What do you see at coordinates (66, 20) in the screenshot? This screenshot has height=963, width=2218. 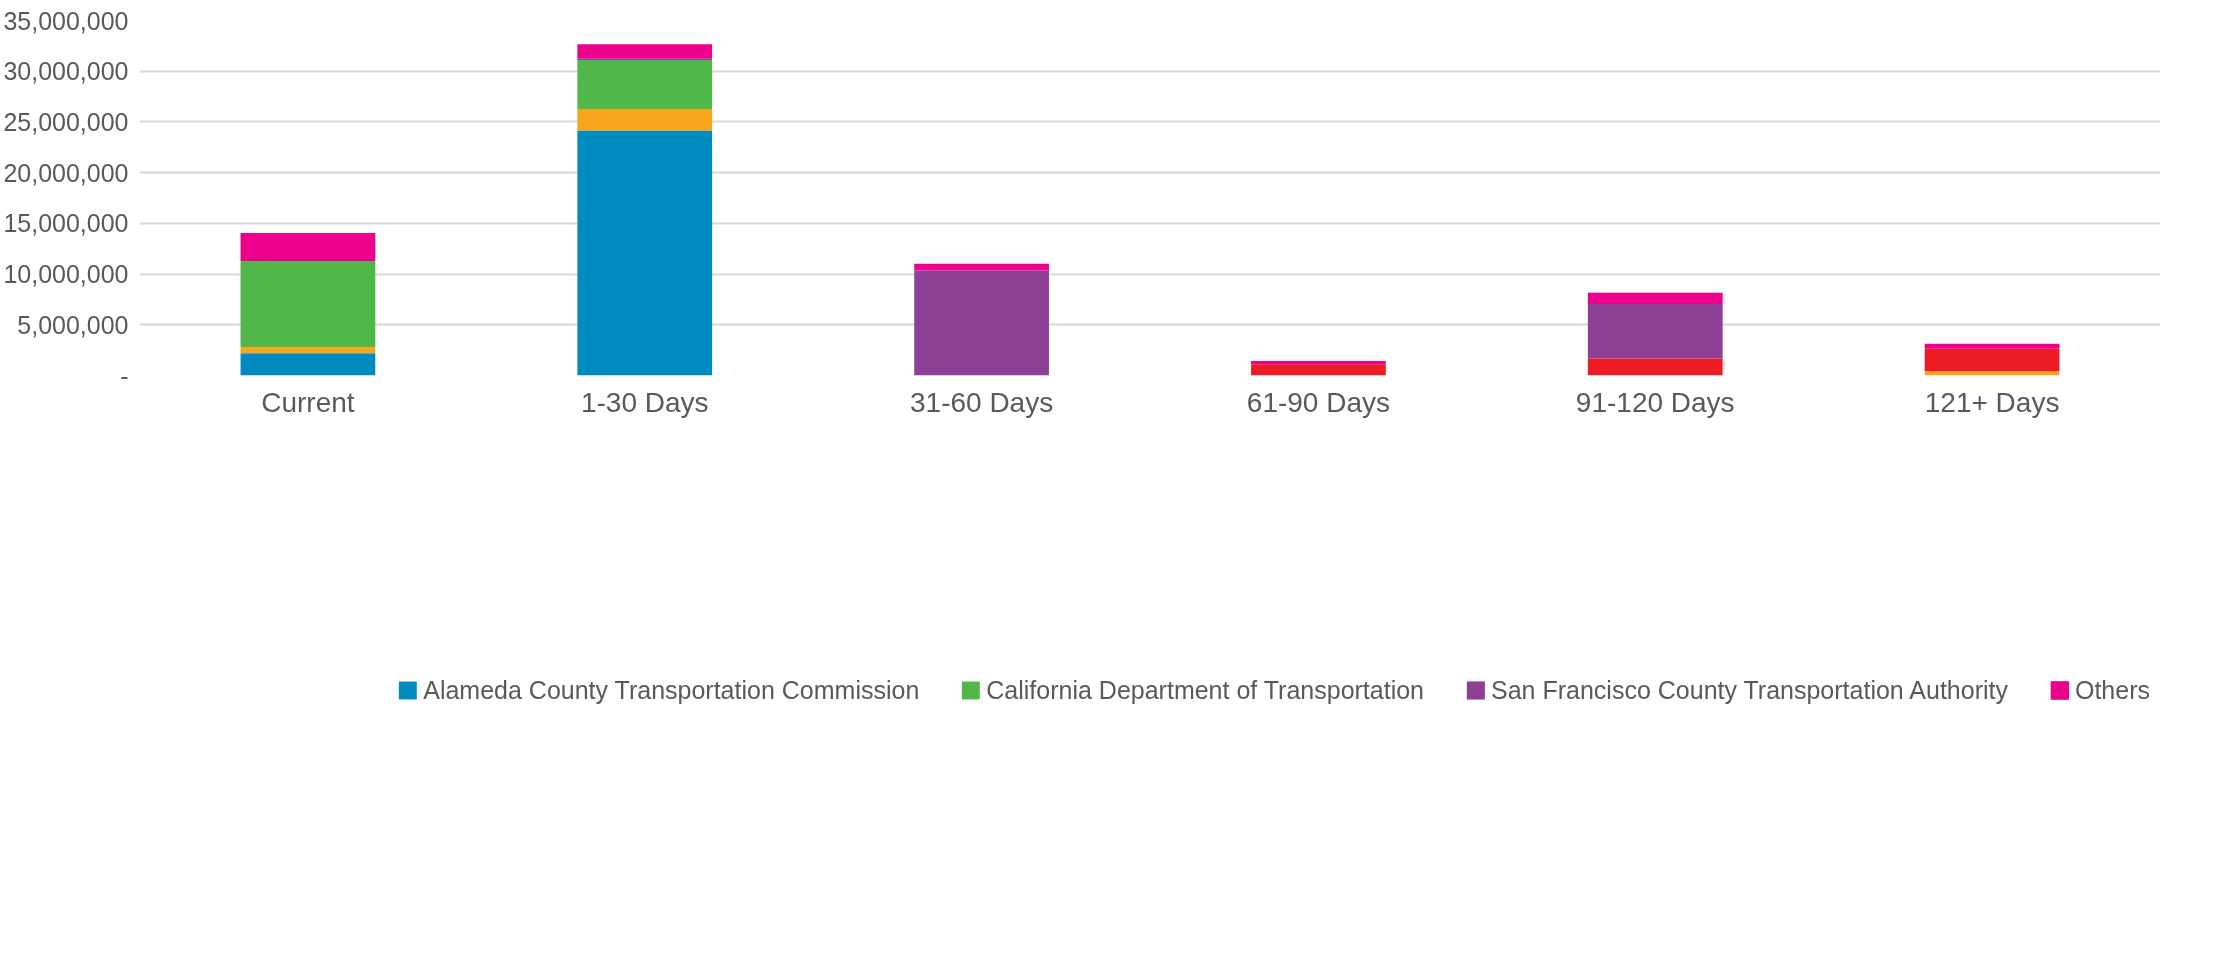 I see `y-tick-label: 35,000,000` at bounding box center [66, 20].